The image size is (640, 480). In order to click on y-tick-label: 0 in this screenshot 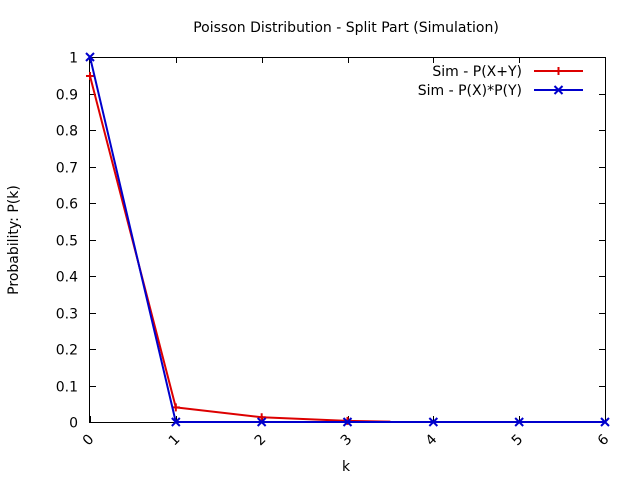, I will do `click(73, 424)`.